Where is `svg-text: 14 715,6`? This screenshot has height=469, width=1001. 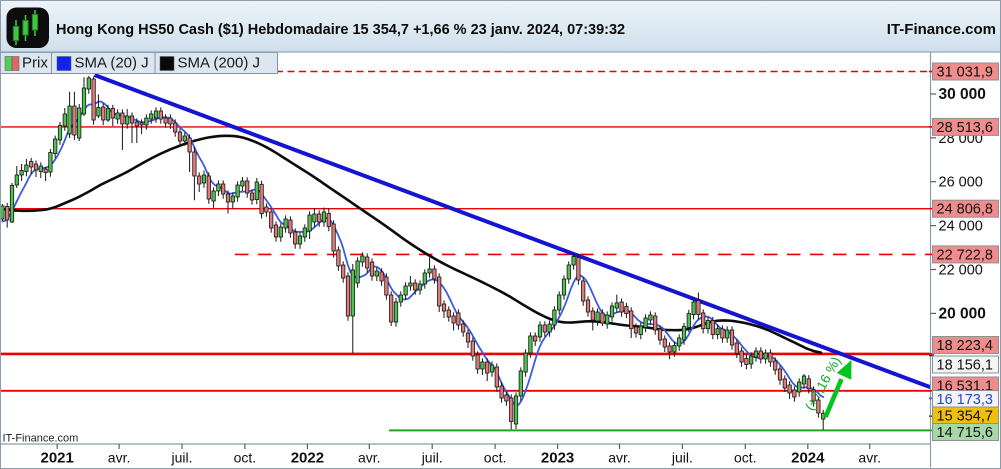
svg-text: 14 715,6 is located at coordinates (965, 433).